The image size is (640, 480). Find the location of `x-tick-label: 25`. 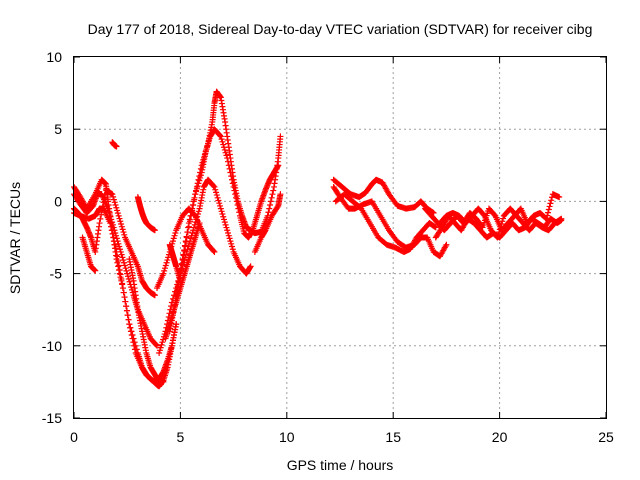

x-tick-label: 25 is located at coordinates (606, 437).